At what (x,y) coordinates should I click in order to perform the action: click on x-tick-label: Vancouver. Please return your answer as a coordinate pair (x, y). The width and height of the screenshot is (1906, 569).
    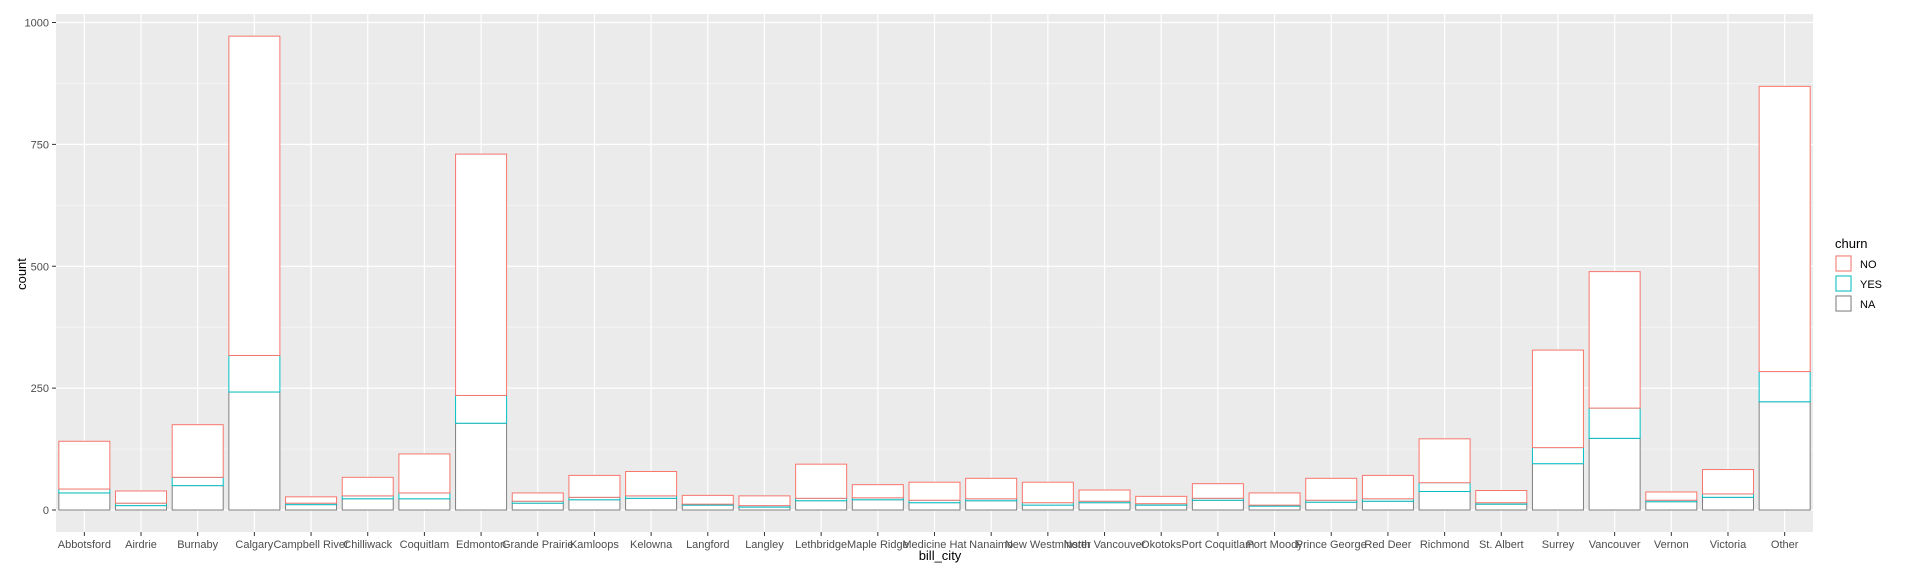
    Looking at the image, I should click on (1615, 545).